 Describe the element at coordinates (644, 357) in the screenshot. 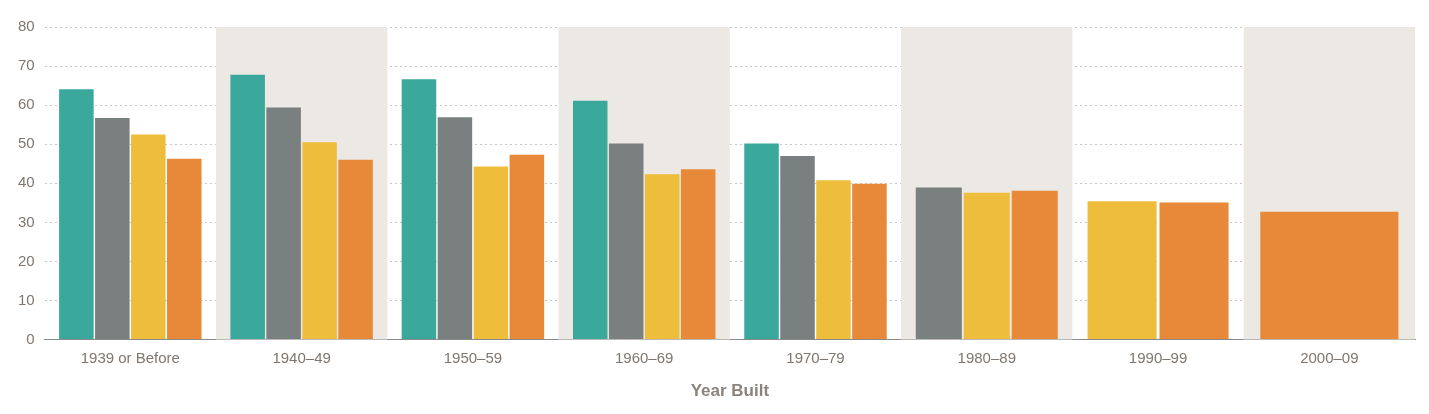

I see `x-tick-label: 1960–69` at that location.